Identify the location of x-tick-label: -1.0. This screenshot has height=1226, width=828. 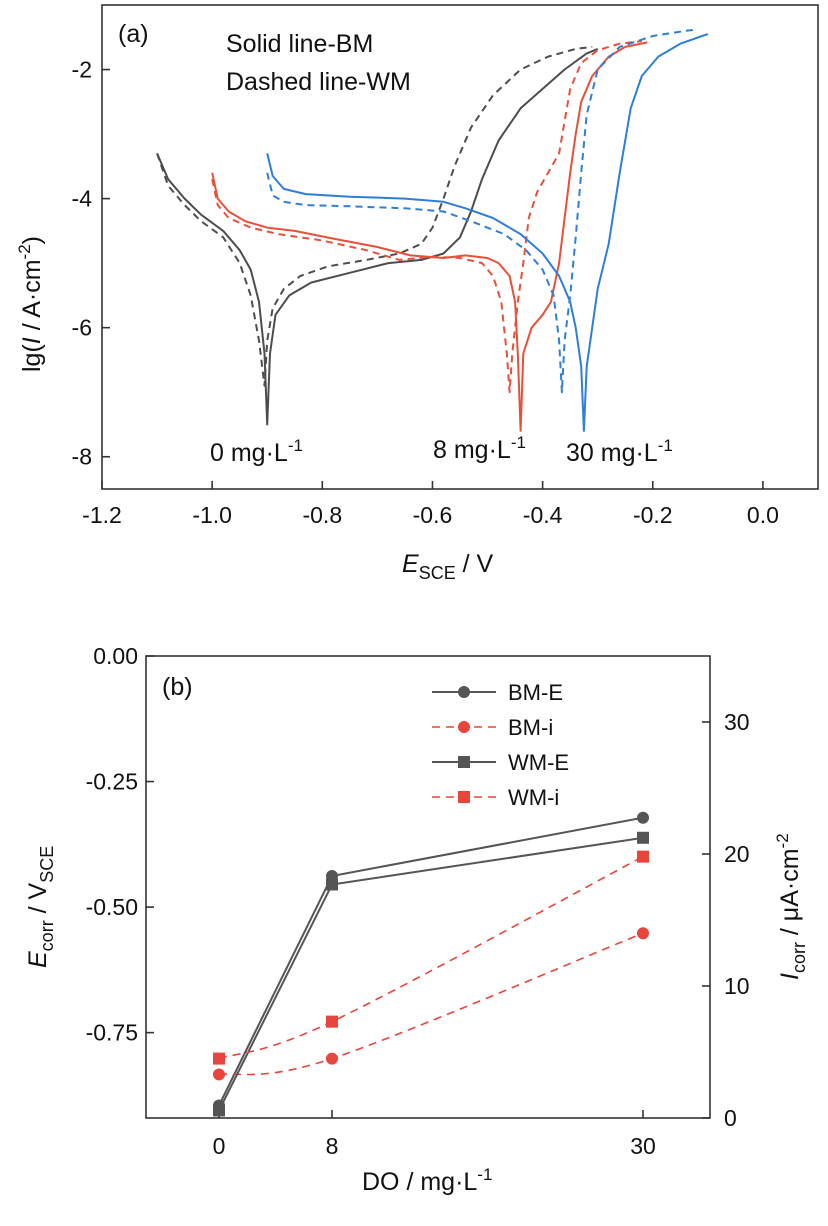
(212, 515).